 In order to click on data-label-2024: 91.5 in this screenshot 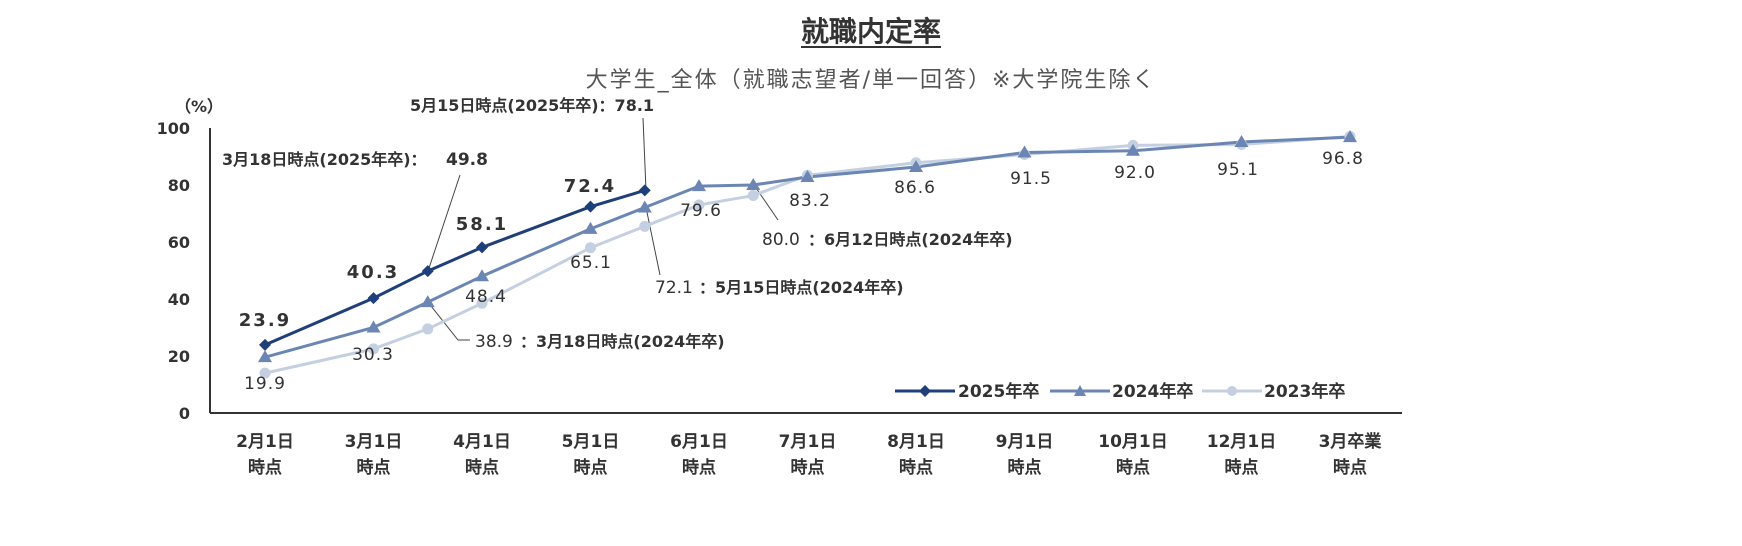, I will do `click(1031, 179)`.